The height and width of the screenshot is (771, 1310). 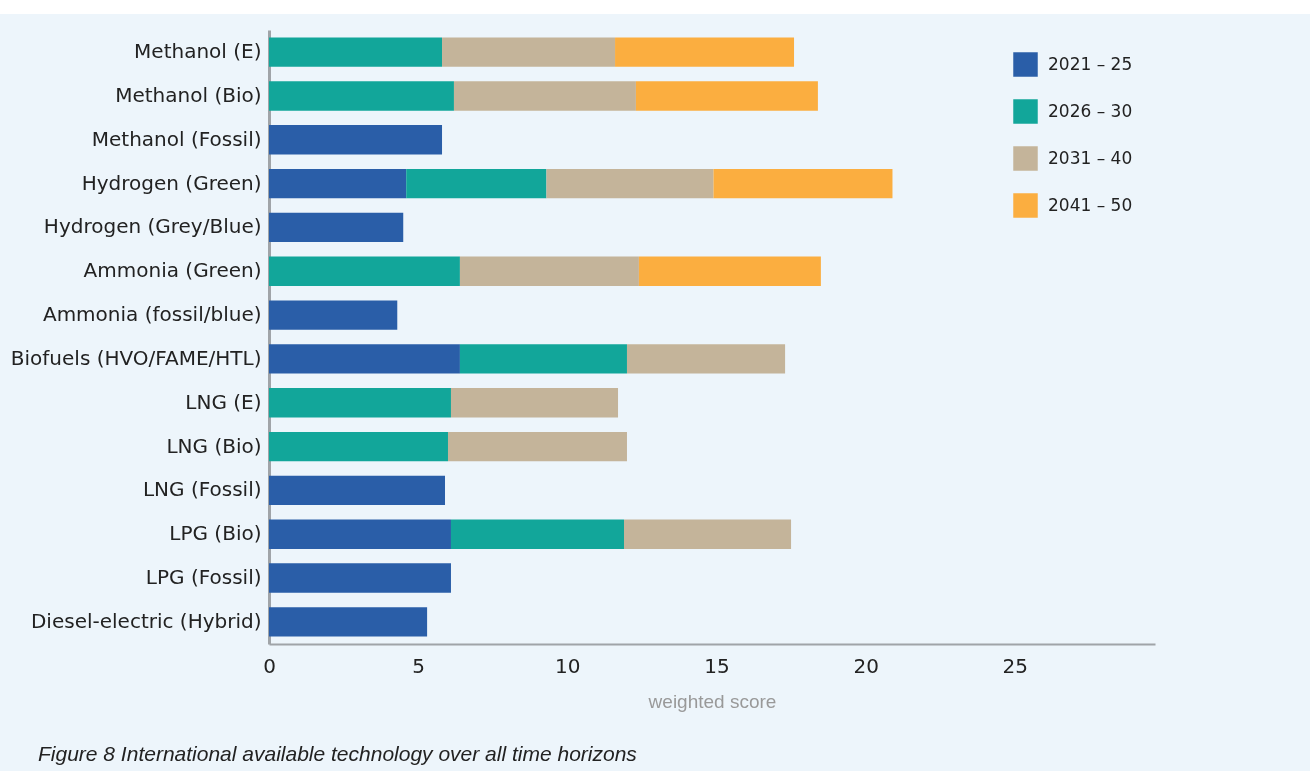 What do you see at coordinates (419, 665) in the screenshot?
I see `x-tick-label: 5` at bounding box center [419, 665].